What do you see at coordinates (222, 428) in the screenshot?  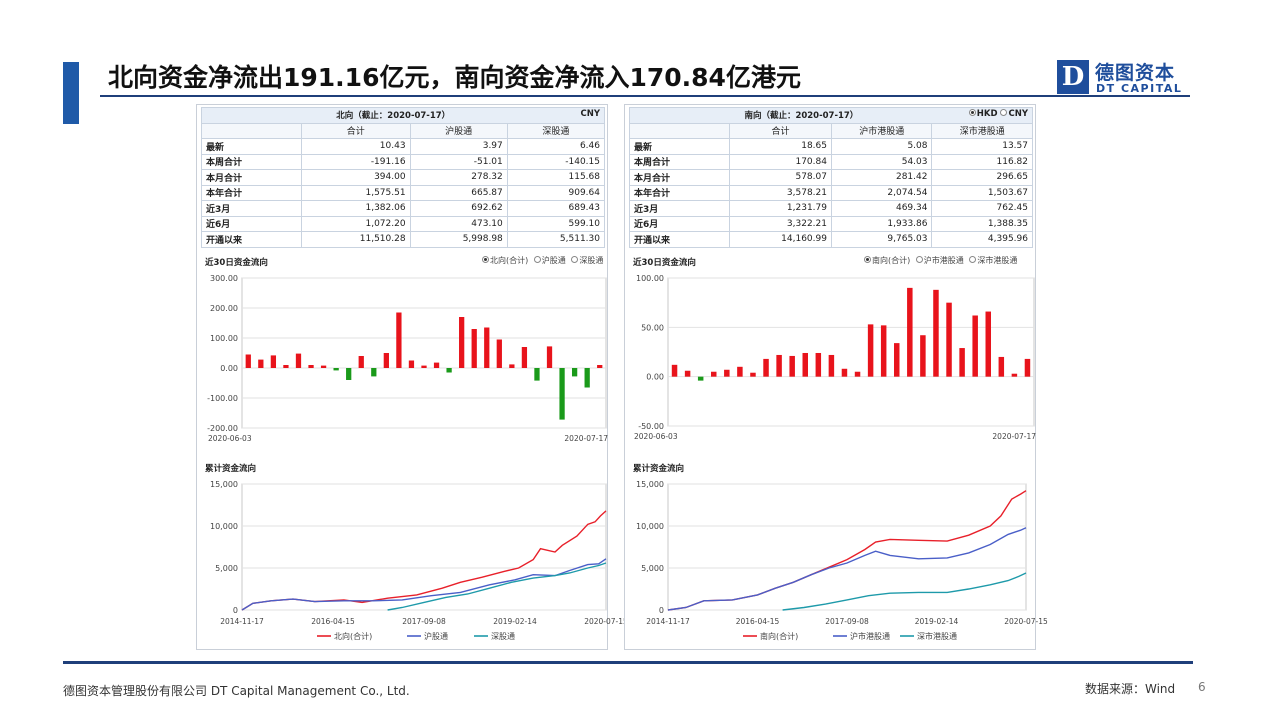 I see `y-tick-label: -200.00` at bounding box center [222, 428].